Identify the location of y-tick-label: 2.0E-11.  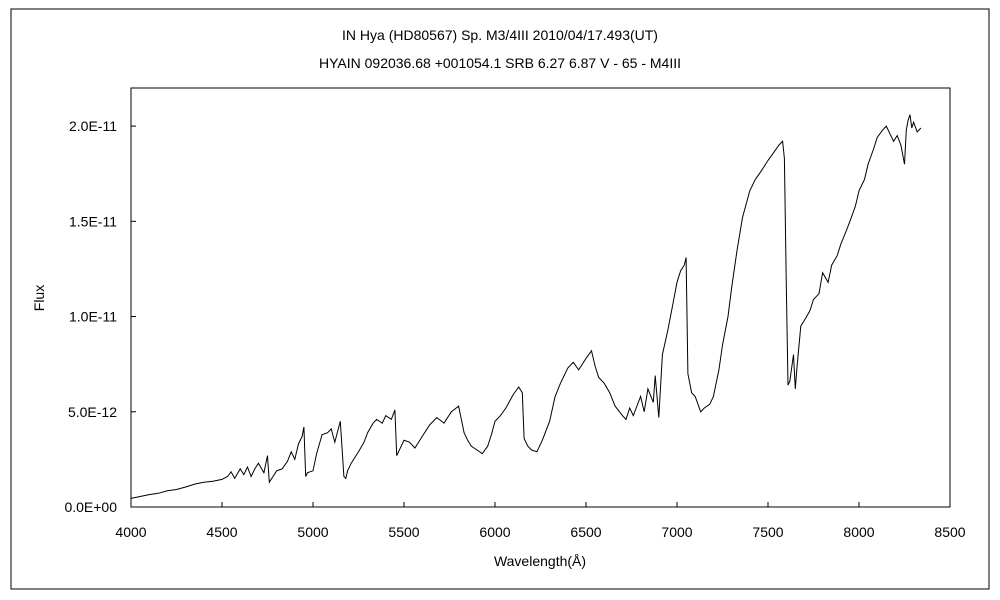
(93, 126).